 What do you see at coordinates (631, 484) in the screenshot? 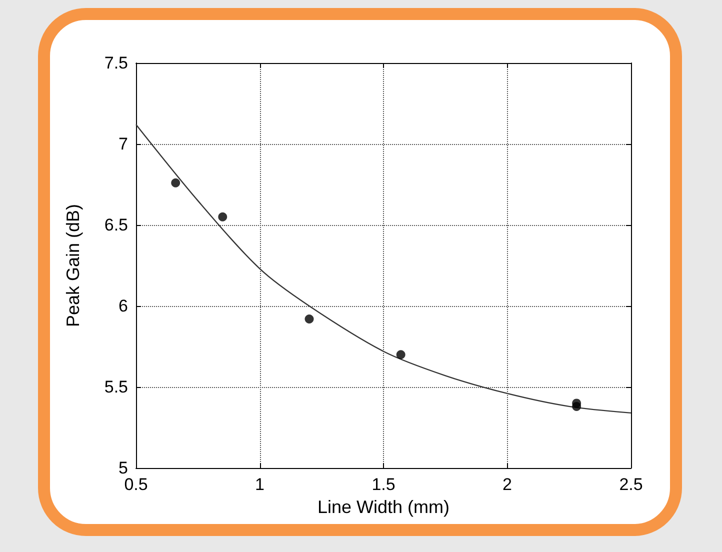
I see `x-tick-label: 2.5` at bounding box center [631, 484].